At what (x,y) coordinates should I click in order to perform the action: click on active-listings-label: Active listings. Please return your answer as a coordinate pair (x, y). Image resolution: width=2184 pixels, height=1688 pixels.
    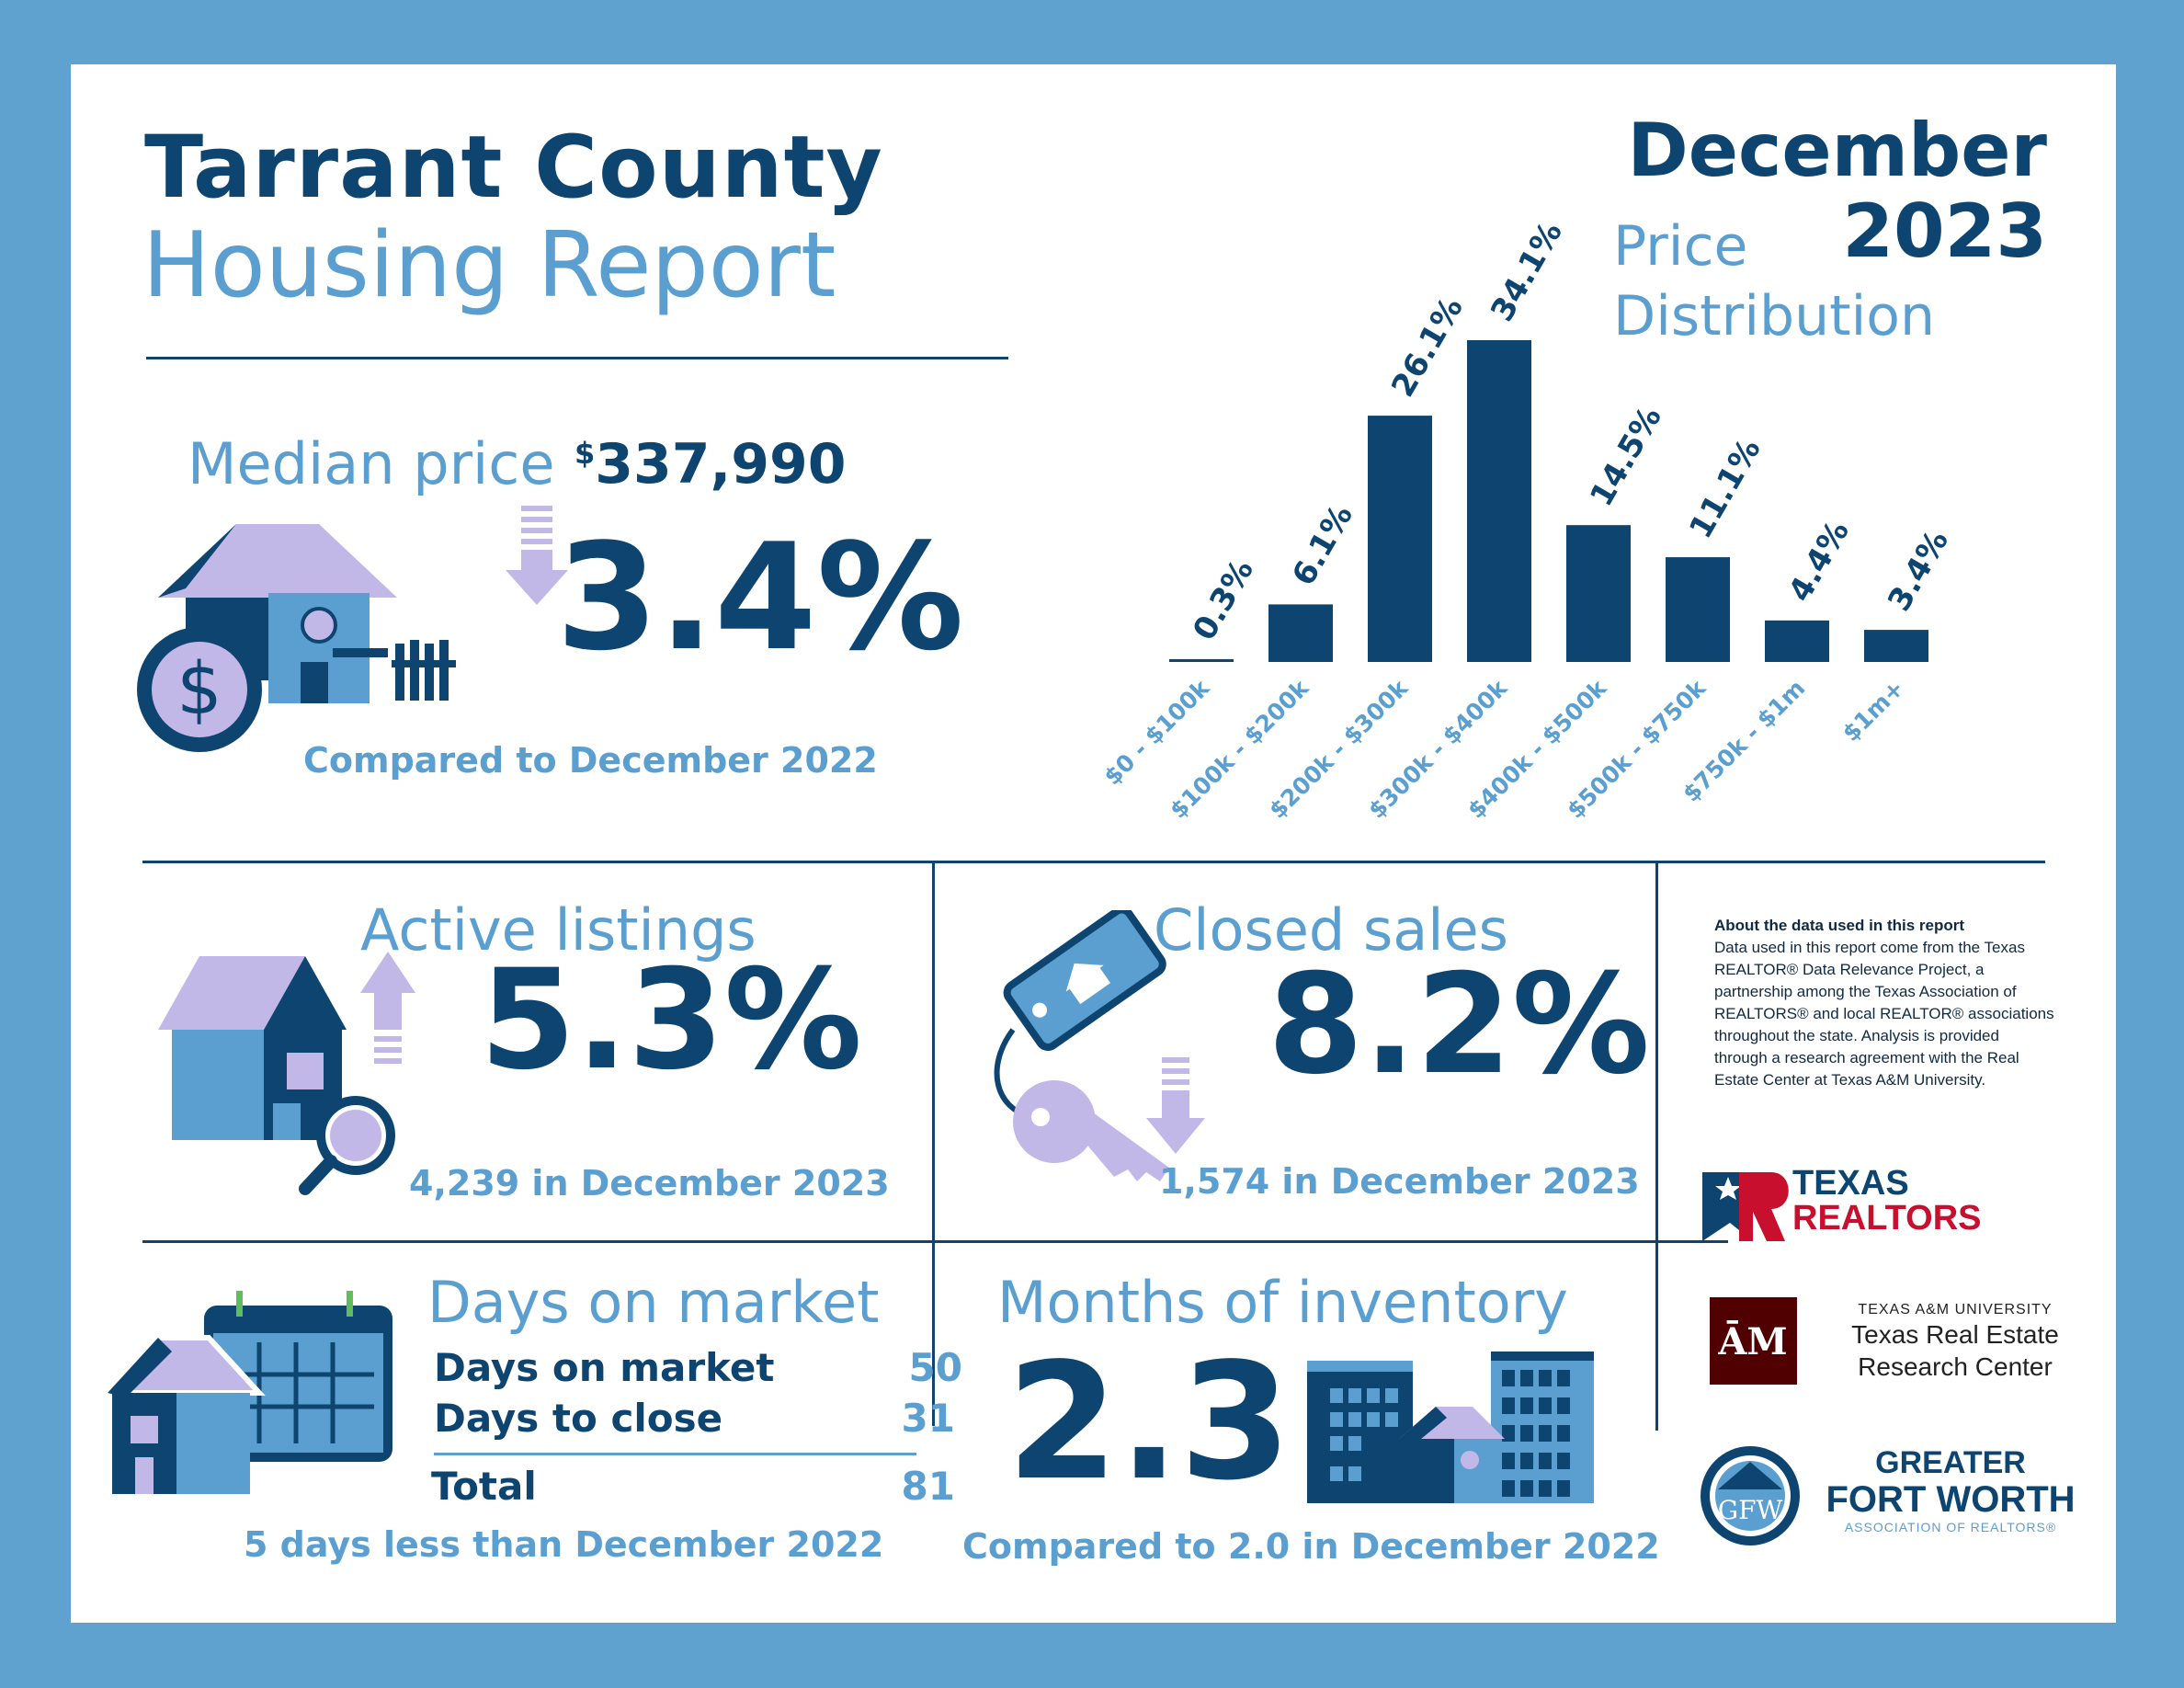
    Looking at the image, I should click on (558, 930).